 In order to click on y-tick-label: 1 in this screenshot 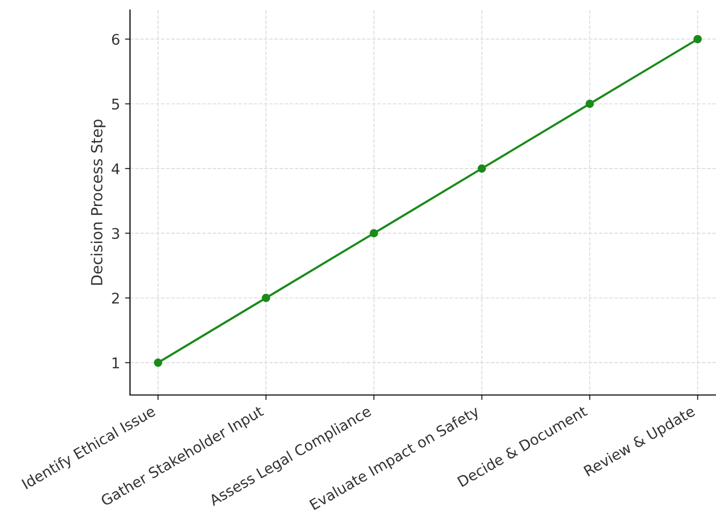, I will do `click(115, 363)`.